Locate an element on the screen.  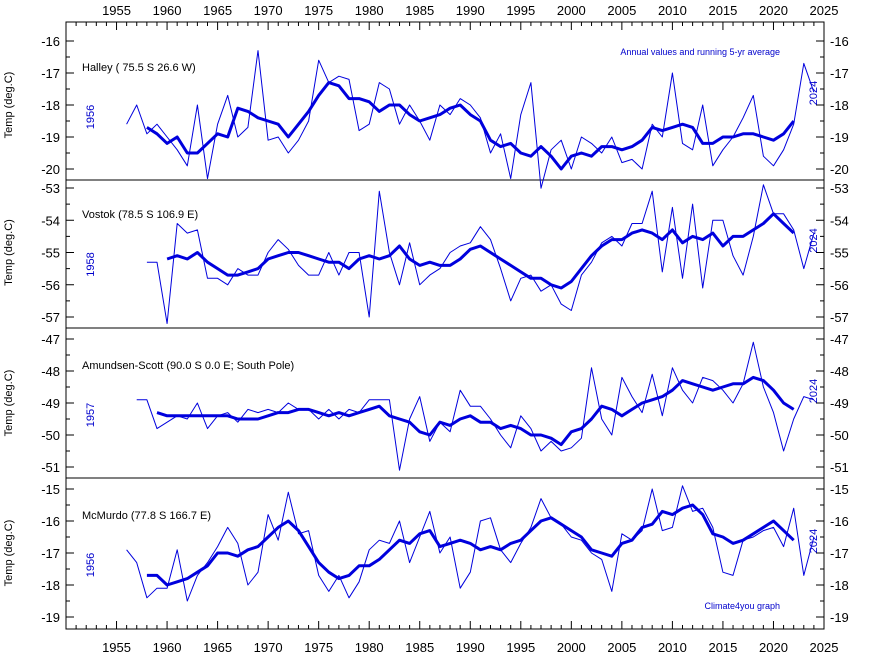
annual-values-line is located at coordinates (470, 543).